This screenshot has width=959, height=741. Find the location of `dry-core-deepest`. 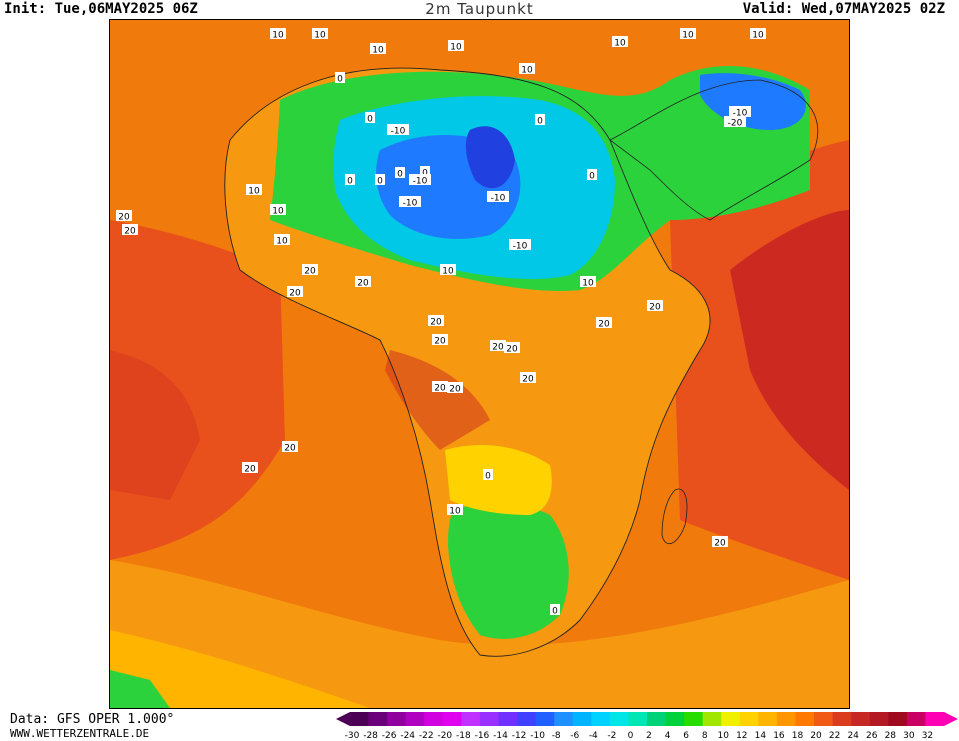

dry-core-deepest is located at coordinates (490, 157).